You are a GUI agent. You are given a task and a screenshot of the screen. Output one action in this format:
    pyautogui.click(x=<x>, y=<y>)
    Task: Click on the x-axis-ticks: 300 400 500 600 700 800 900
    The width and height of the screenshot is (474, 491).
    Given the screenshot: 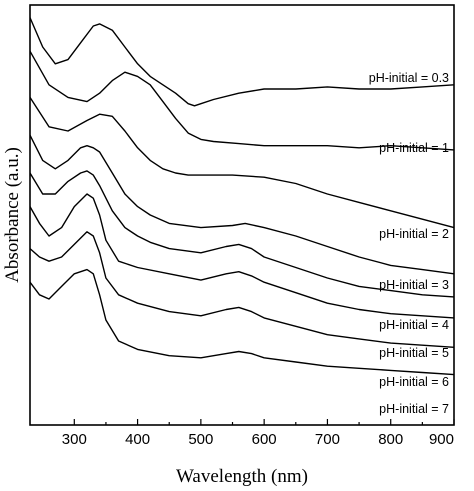 What is the action you would take?
    pyautogui.click(x=258, y=433)
    